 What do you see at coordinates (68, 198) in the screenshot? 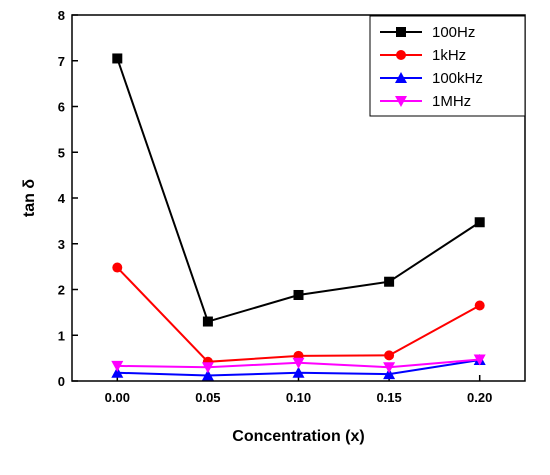
I see `y-axis-ticks: 0 1 2 3 4 5 6 7 8` at bounding box center [68, 198].